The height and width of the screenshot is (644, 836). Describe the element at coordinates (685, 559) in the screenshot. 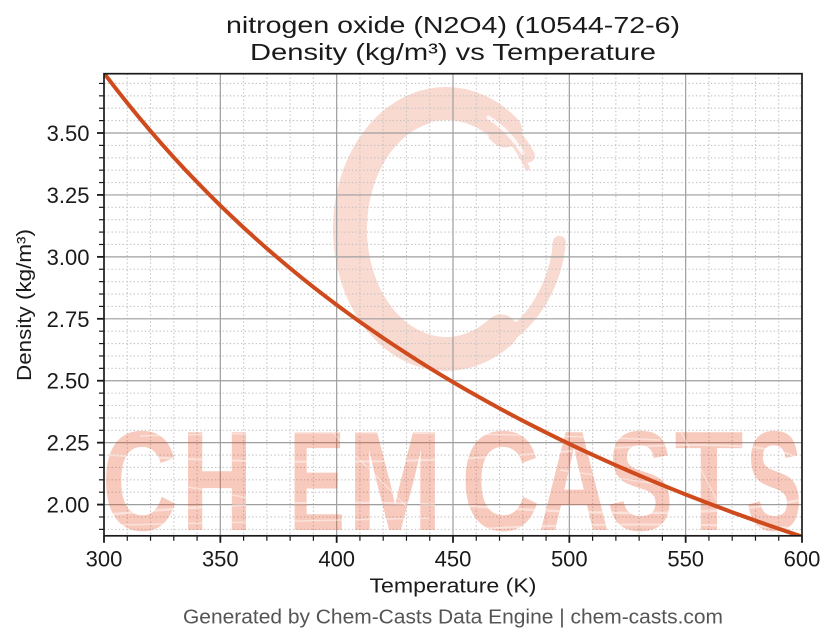

I see `svg-text: 550` at that location.